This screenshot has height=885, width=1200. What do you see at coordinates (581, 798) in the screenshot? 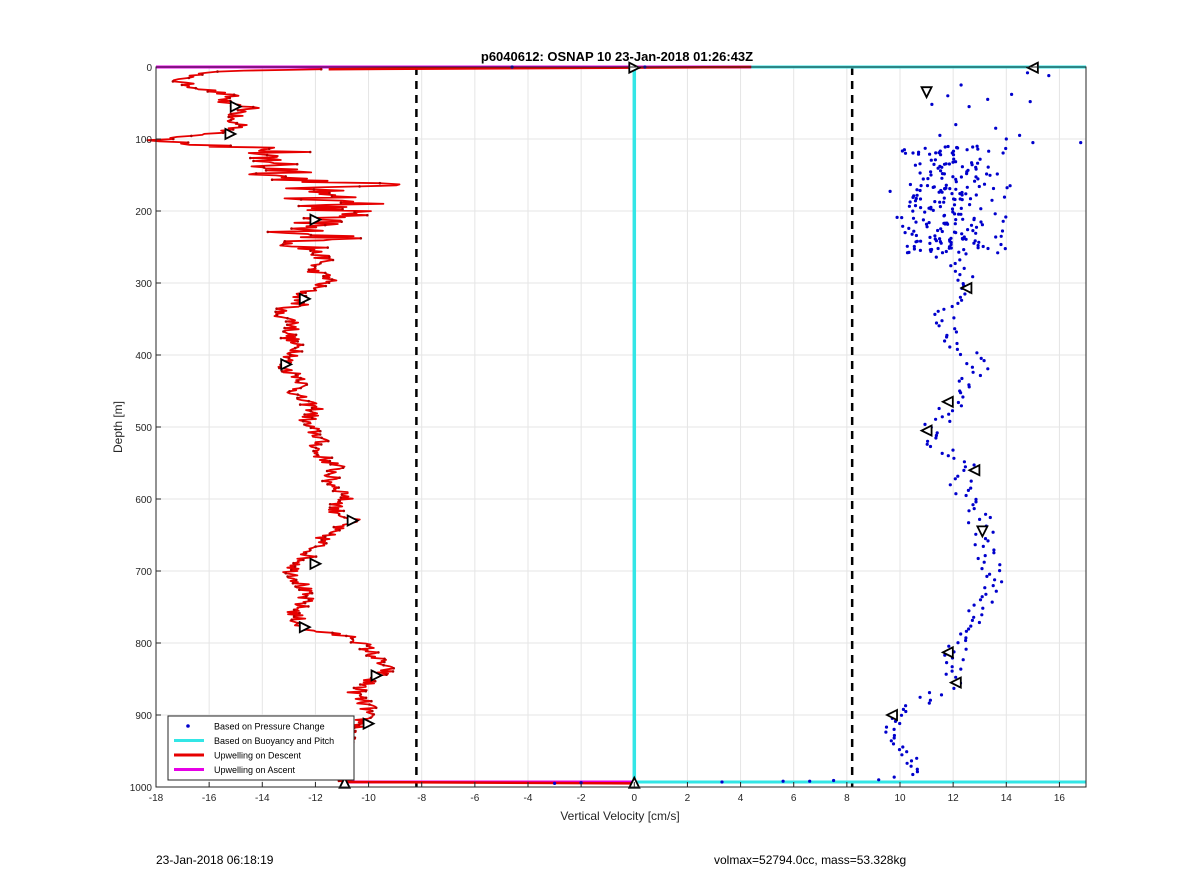
I see `x-tick-label: -2` at bounding box center [581, 798].